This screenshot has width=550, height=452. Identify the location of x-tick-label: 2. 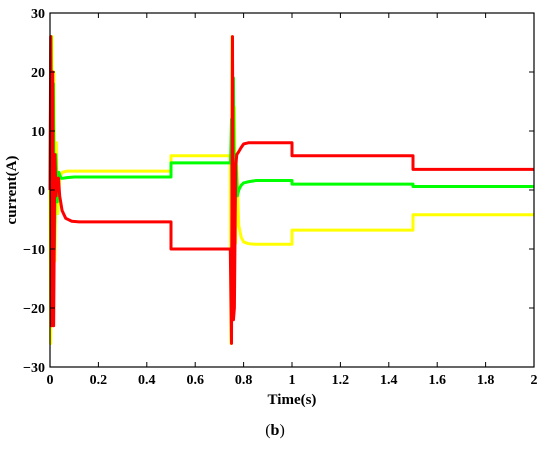
(534, 380).